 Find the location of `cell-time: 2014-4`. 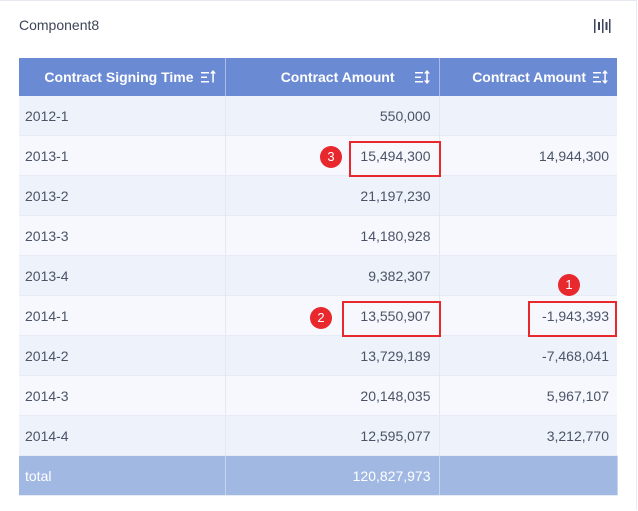

cell-time: 2014-4 is located at coordinates (122, 435).